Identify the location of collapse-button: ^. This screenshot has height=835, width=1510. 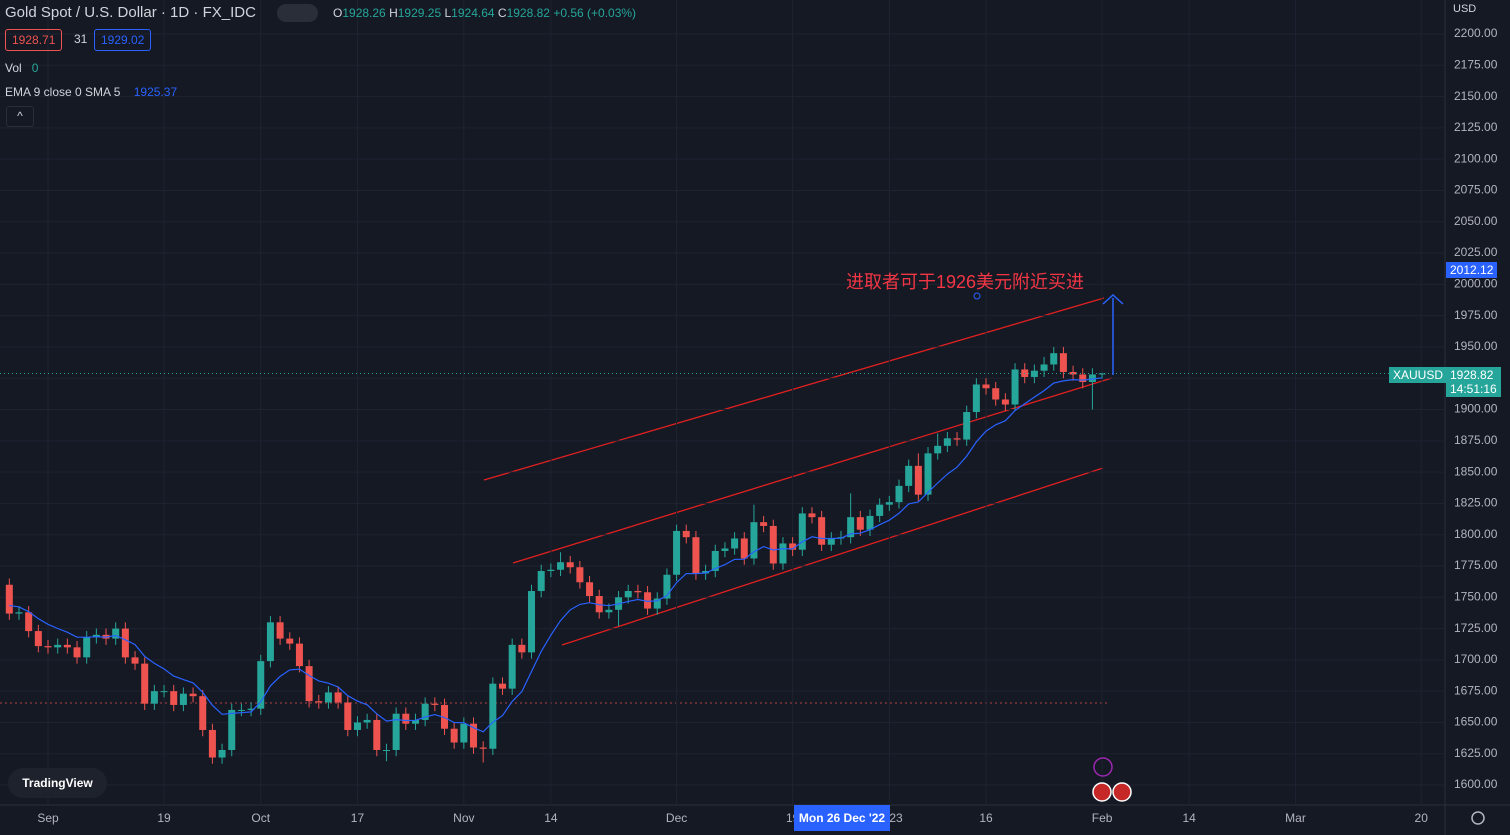
(20, 116).